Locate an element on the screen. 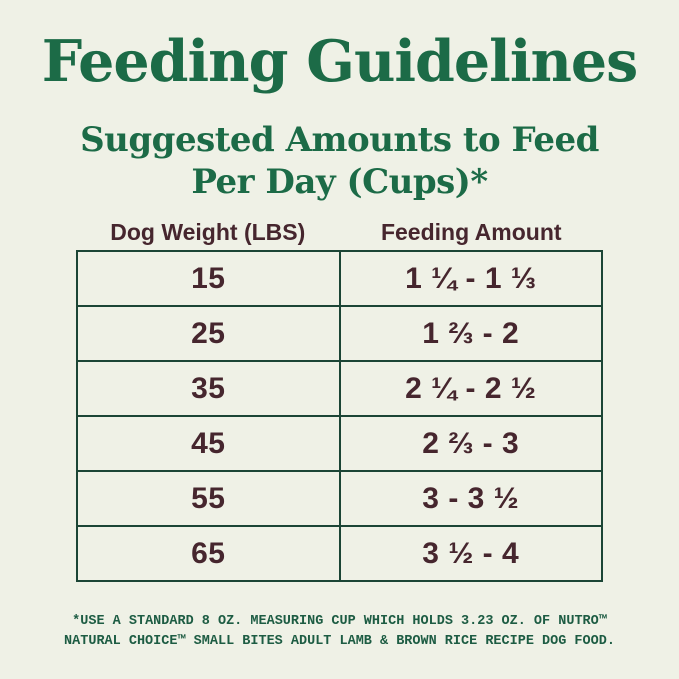 Image resolution: width=679 pixels, height=679 pixels. table-row: 25 1 ⅔ - 2 is located at coordinates (339, 333).